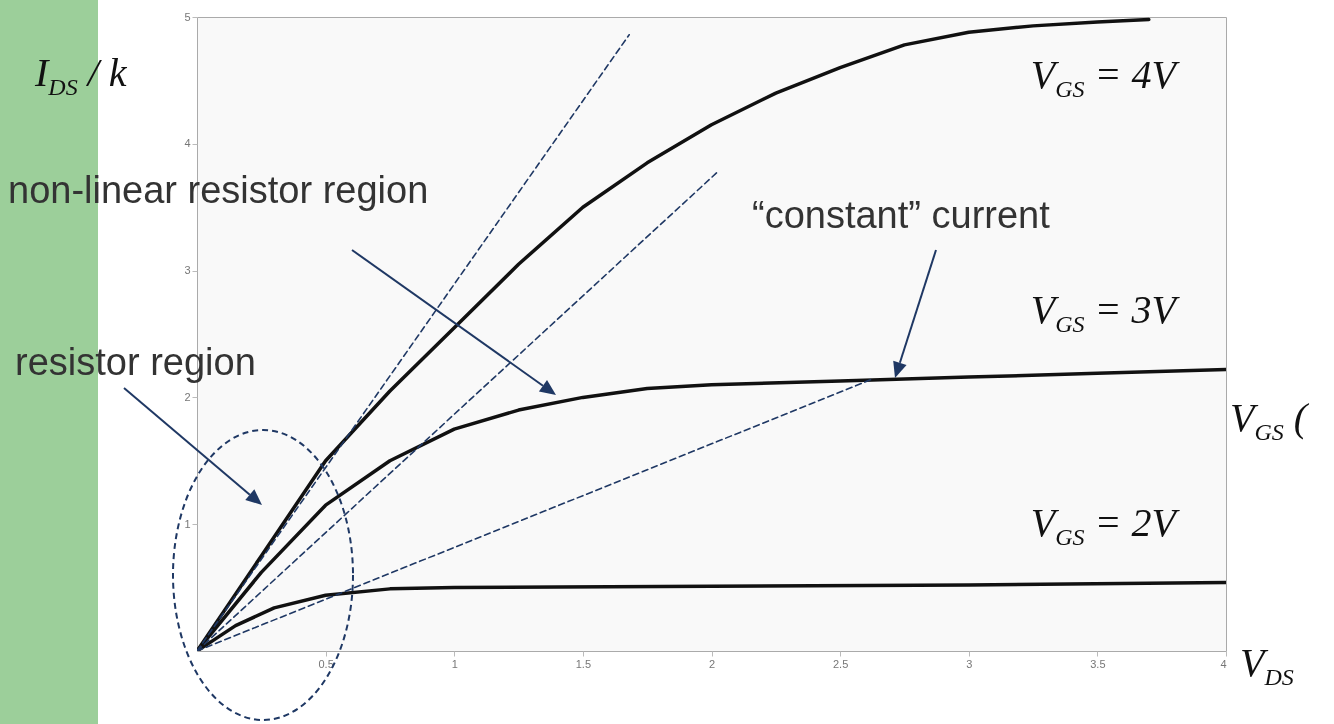  Describe the element at coordinates (187, 270) in the screenshot. I see `y-tick-label: 3` at that location.